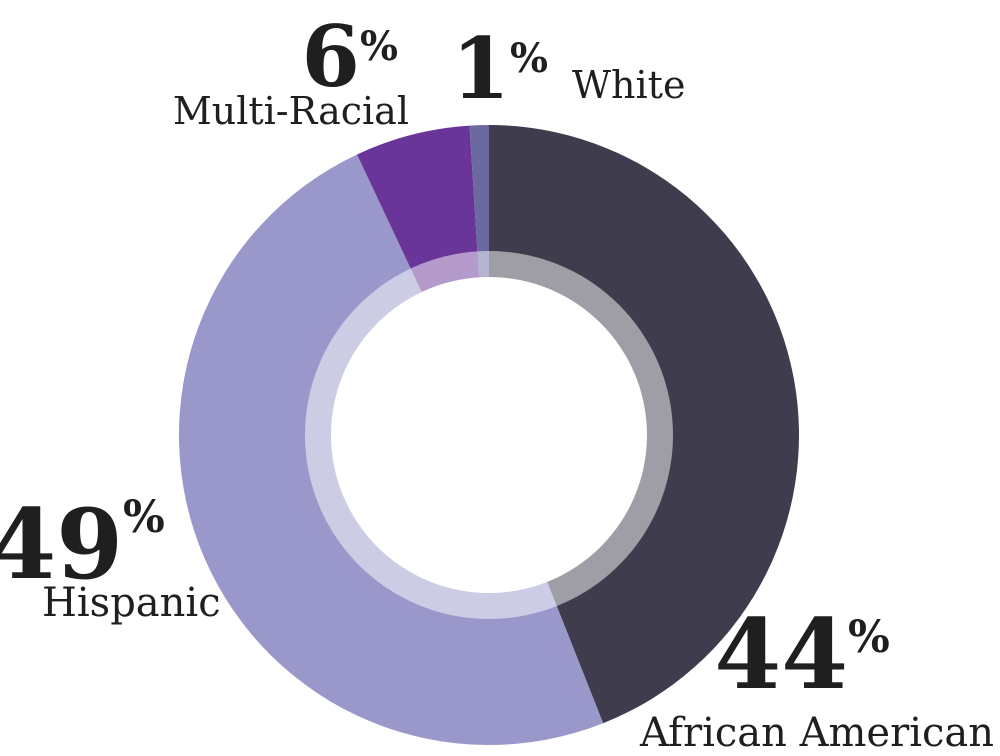  Describe the element at coordinates (781, 654) in the screenshot. I see `slice-value-label-african-american: 44` at that location.